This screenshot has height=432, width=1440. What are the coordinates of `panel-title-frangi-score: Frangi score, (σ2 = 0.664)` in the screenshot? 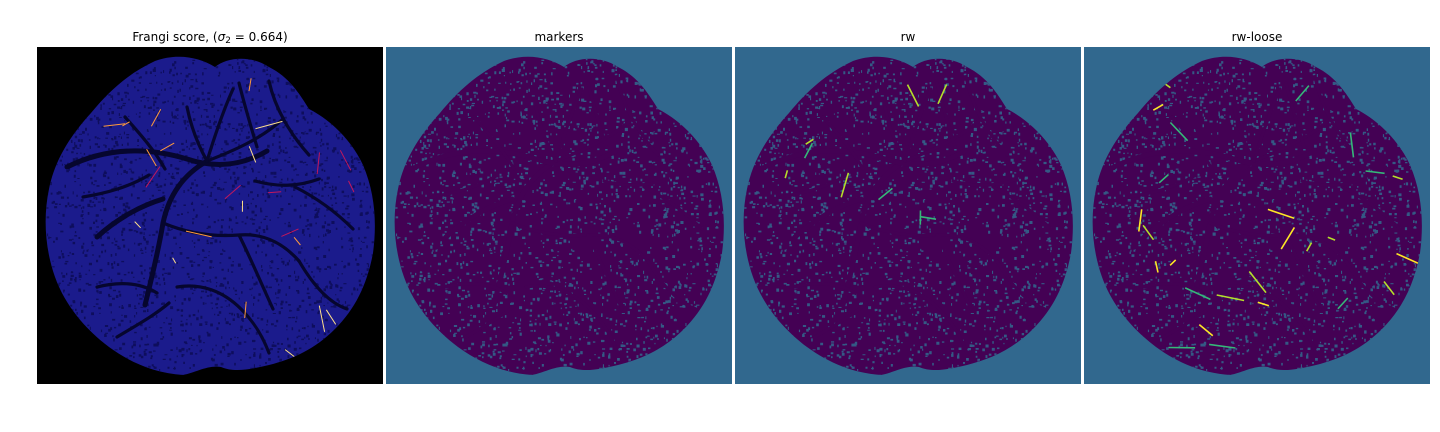 It's located at (210, 37).